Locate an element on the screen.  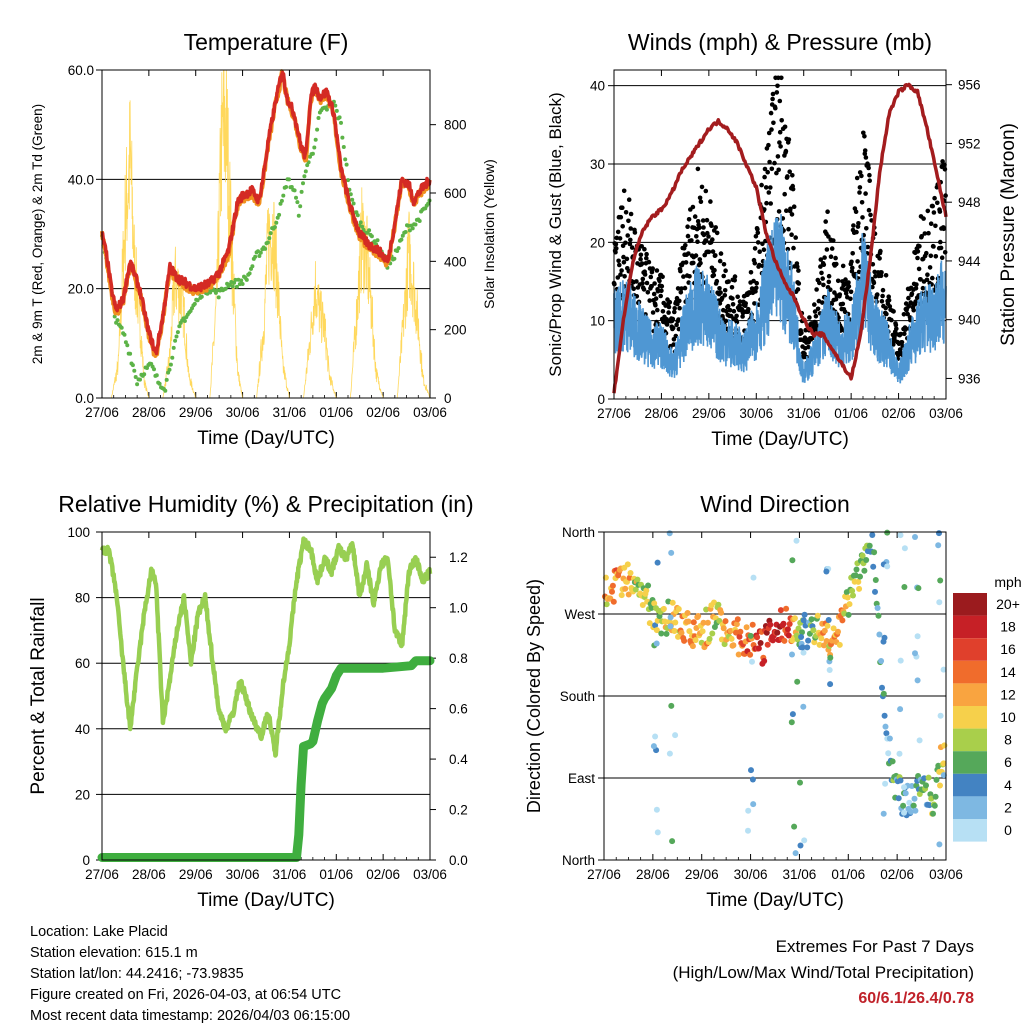
x-tick-label: 01/06 is located at coordinates (336, 412).